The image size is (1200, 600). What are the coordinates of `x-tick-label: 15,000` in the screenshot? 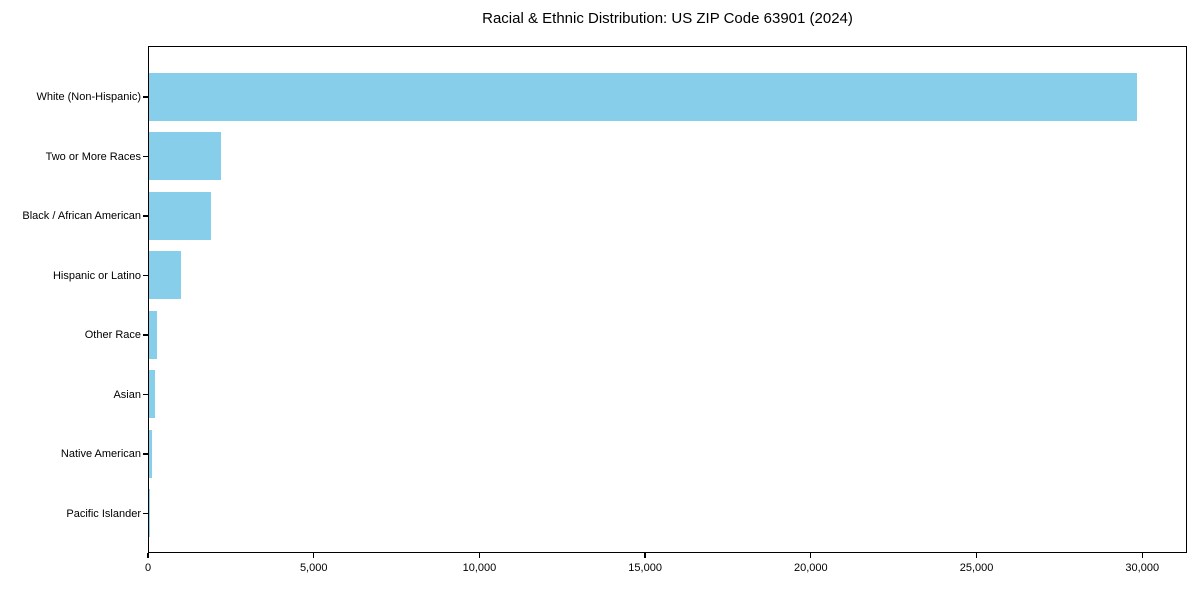 It's located at (645, 568).